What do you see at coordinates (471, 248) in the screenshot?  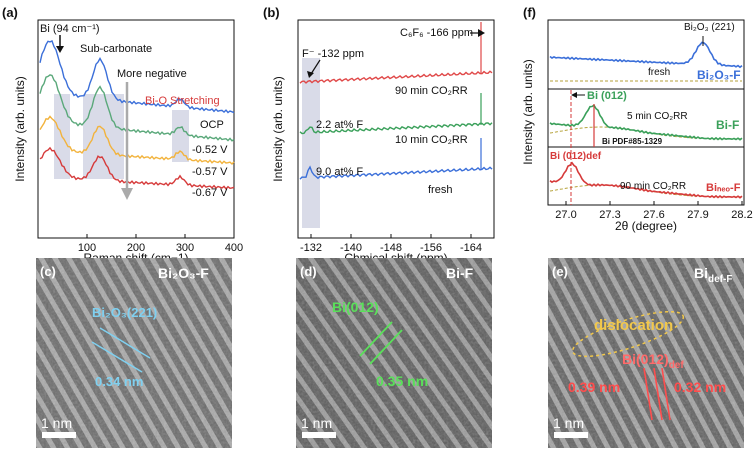 I see `b-xtick-label: -164` at bounding box center [471, 248].